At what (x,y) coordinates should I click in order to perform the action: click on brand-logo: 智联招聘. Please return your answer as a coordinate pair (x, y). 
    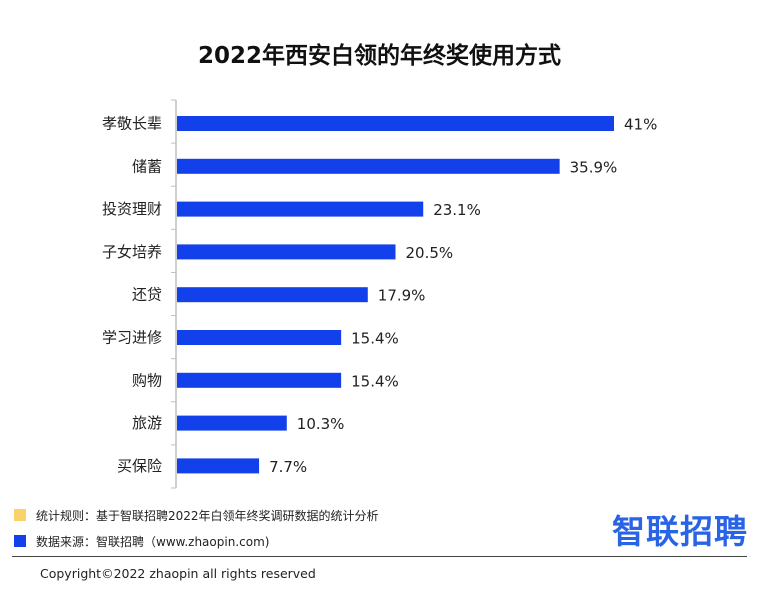
    Looking at the image, I should click on (680, 531).